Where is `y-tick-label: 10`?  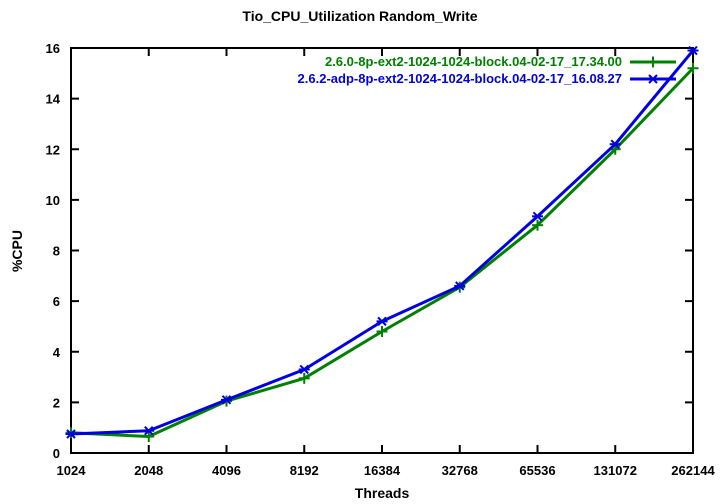 y-tick-label: 10 is located at coordinates (53, 200).